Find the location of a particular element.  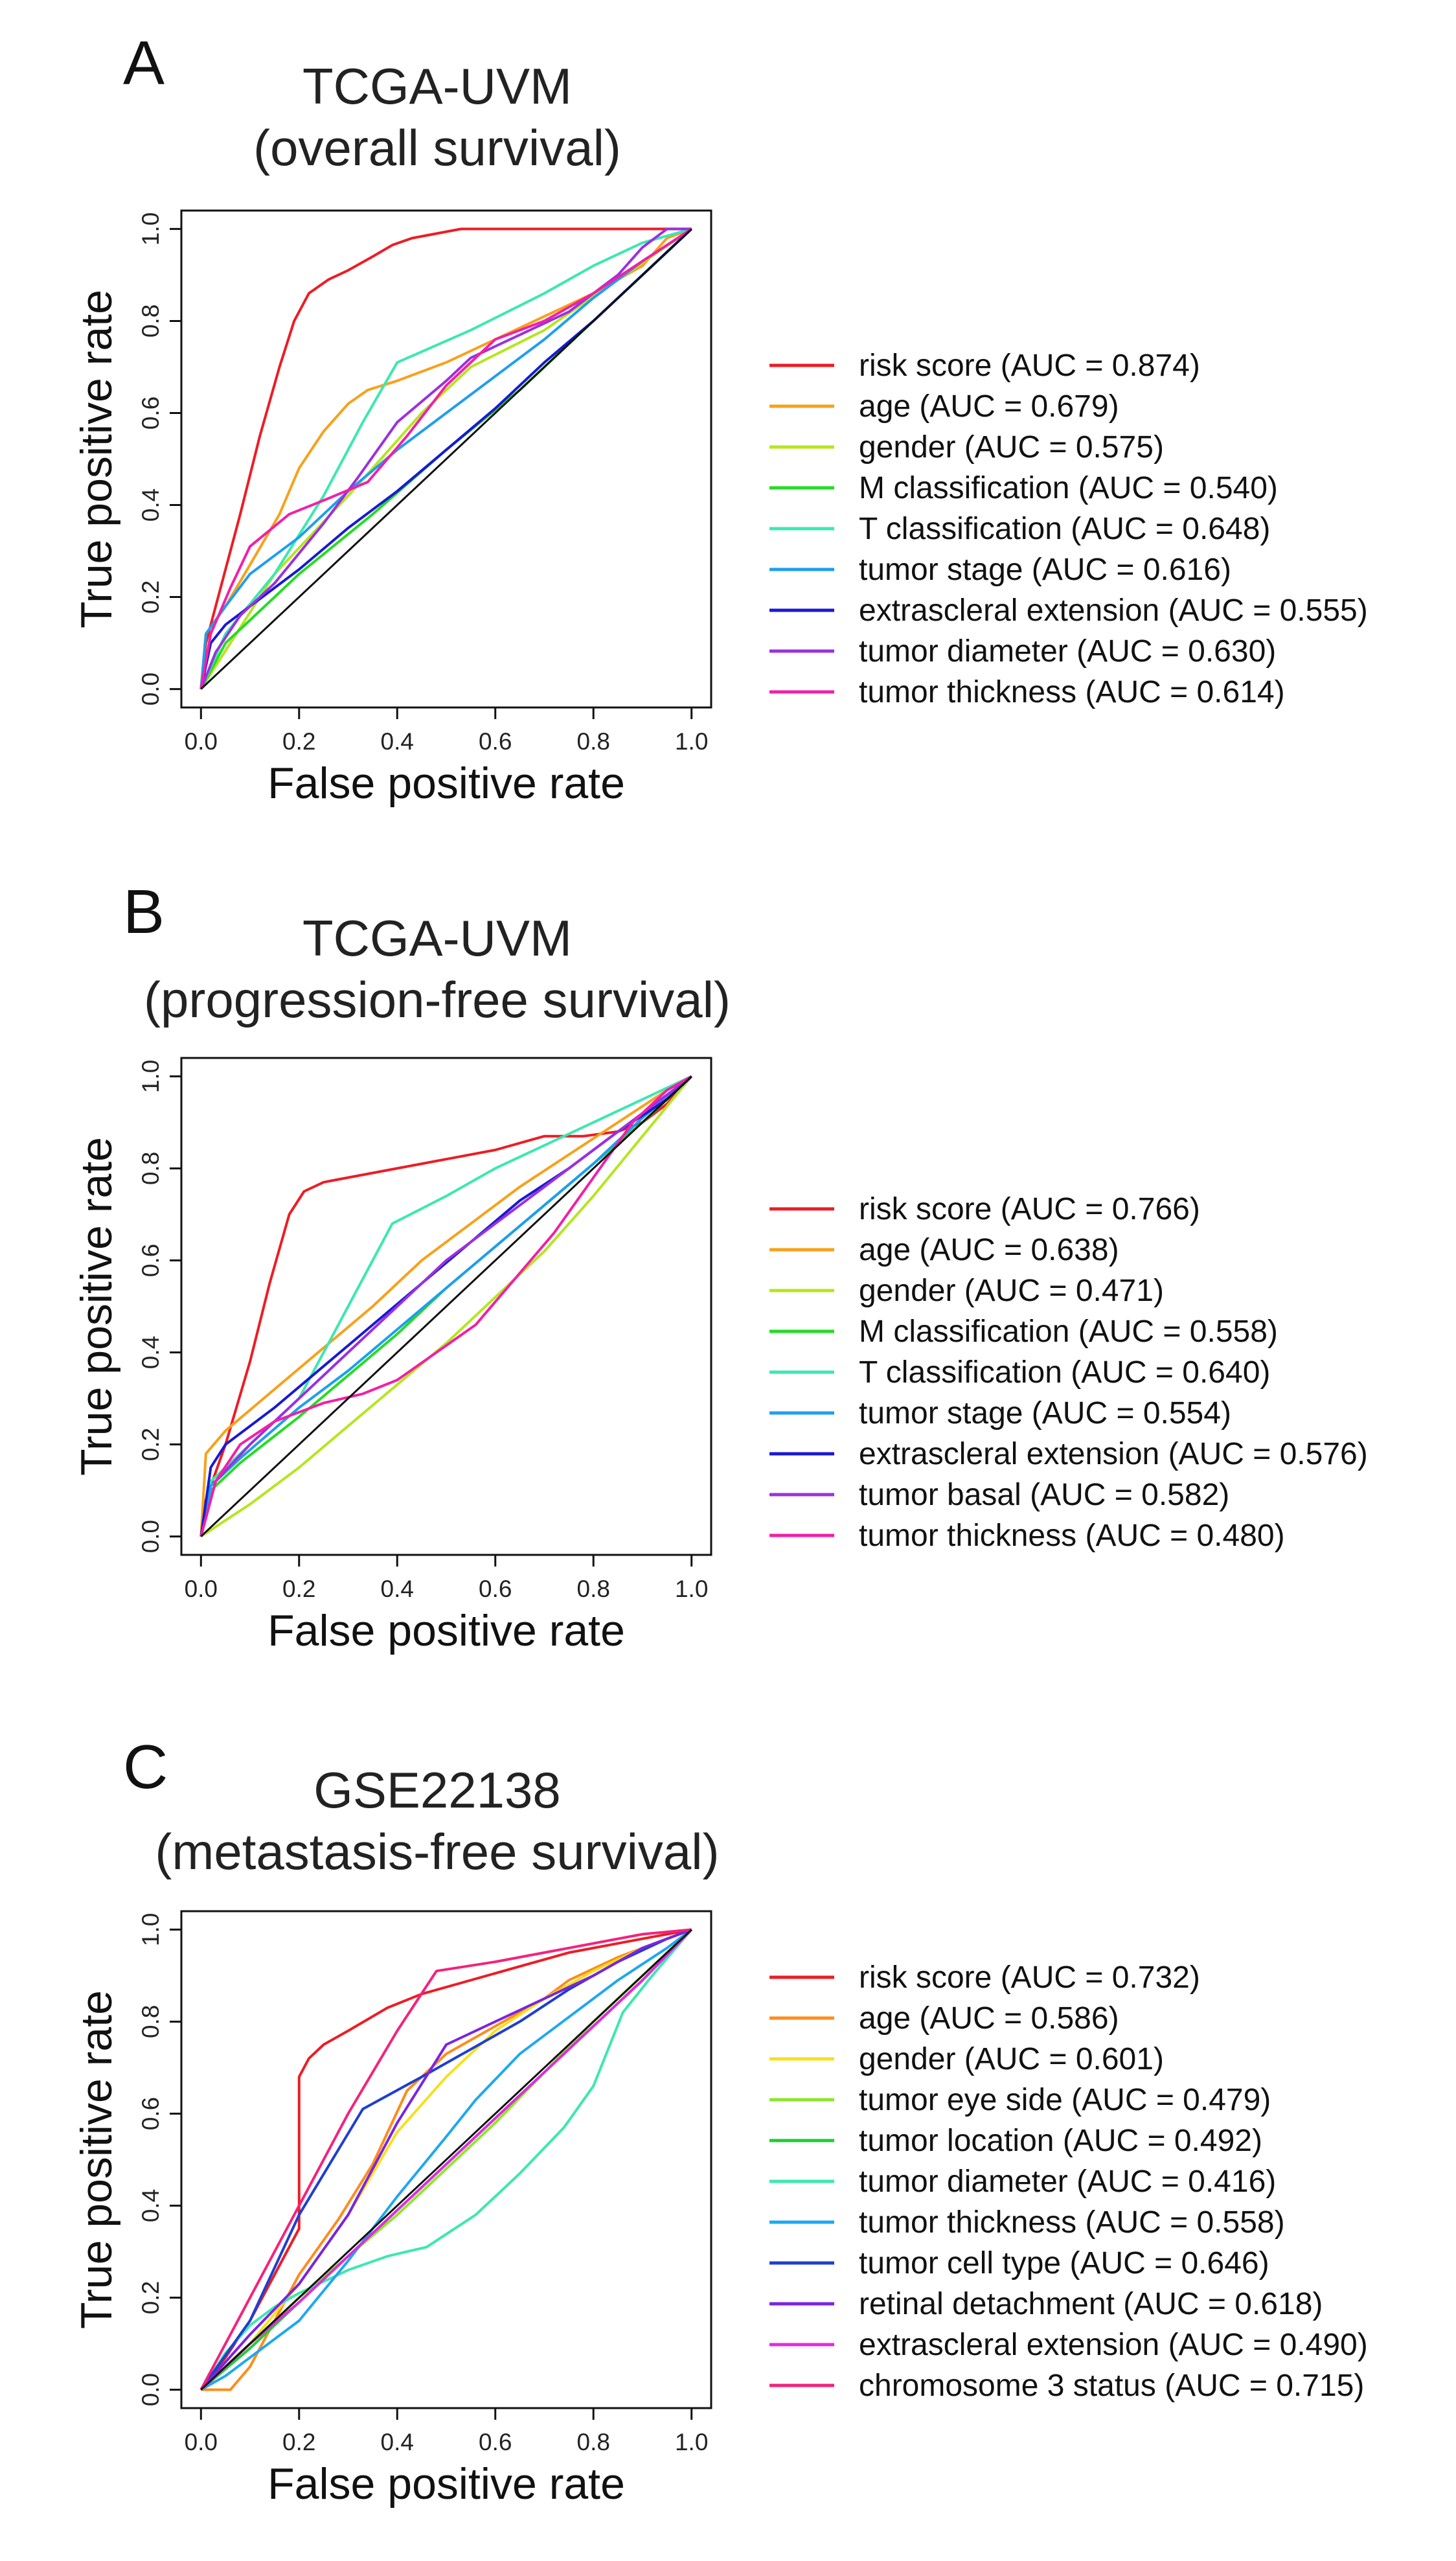

legend-label: extrascleral extension (AUC = 0.555) is located at coordinates (1114, 610).